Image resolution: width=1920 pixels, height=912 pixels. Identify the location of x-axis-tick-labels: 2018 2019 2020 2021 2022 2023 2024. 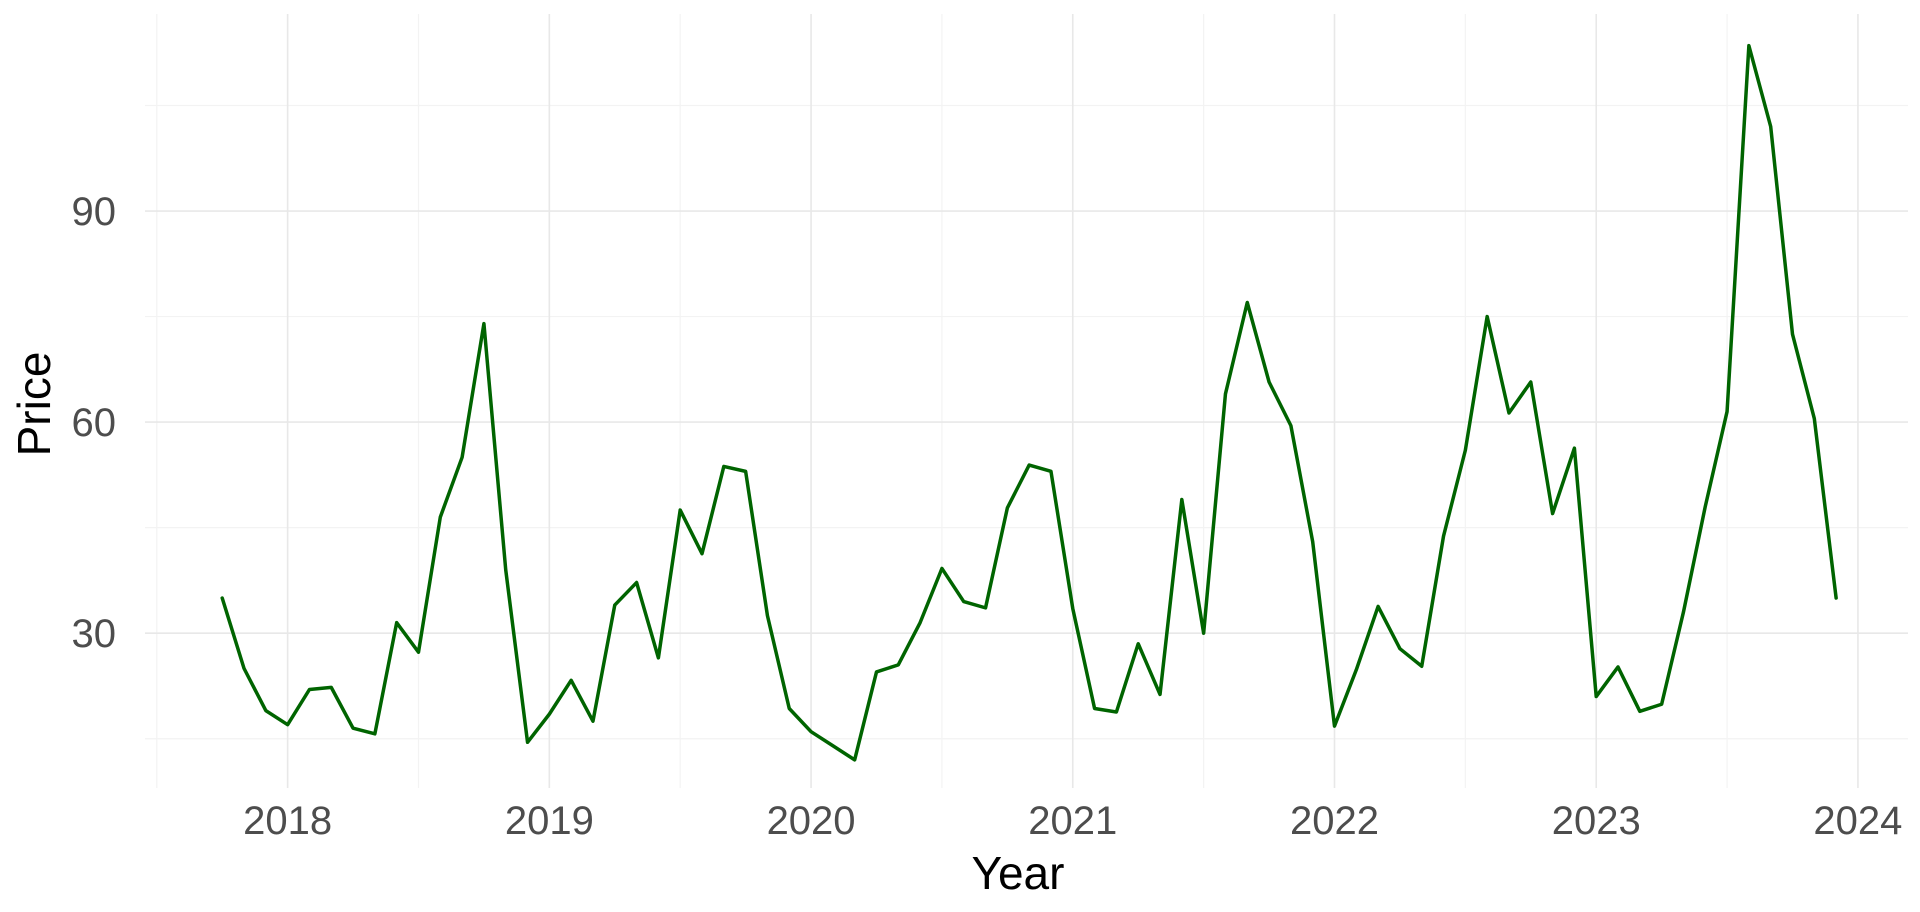
(1072, 821).